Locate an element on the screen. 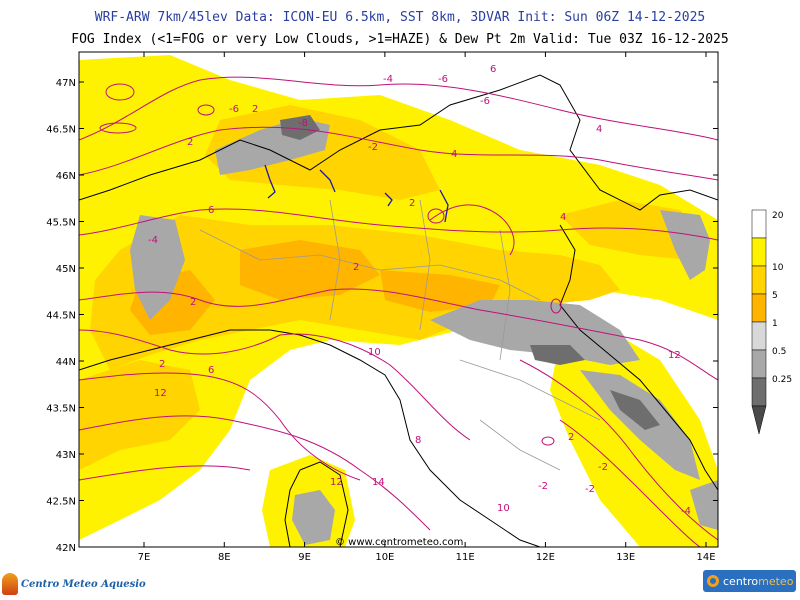 Image resolution: width=800 pixels, height=600 pixels. lon-label: 13E is located at coordinates (625, 557).